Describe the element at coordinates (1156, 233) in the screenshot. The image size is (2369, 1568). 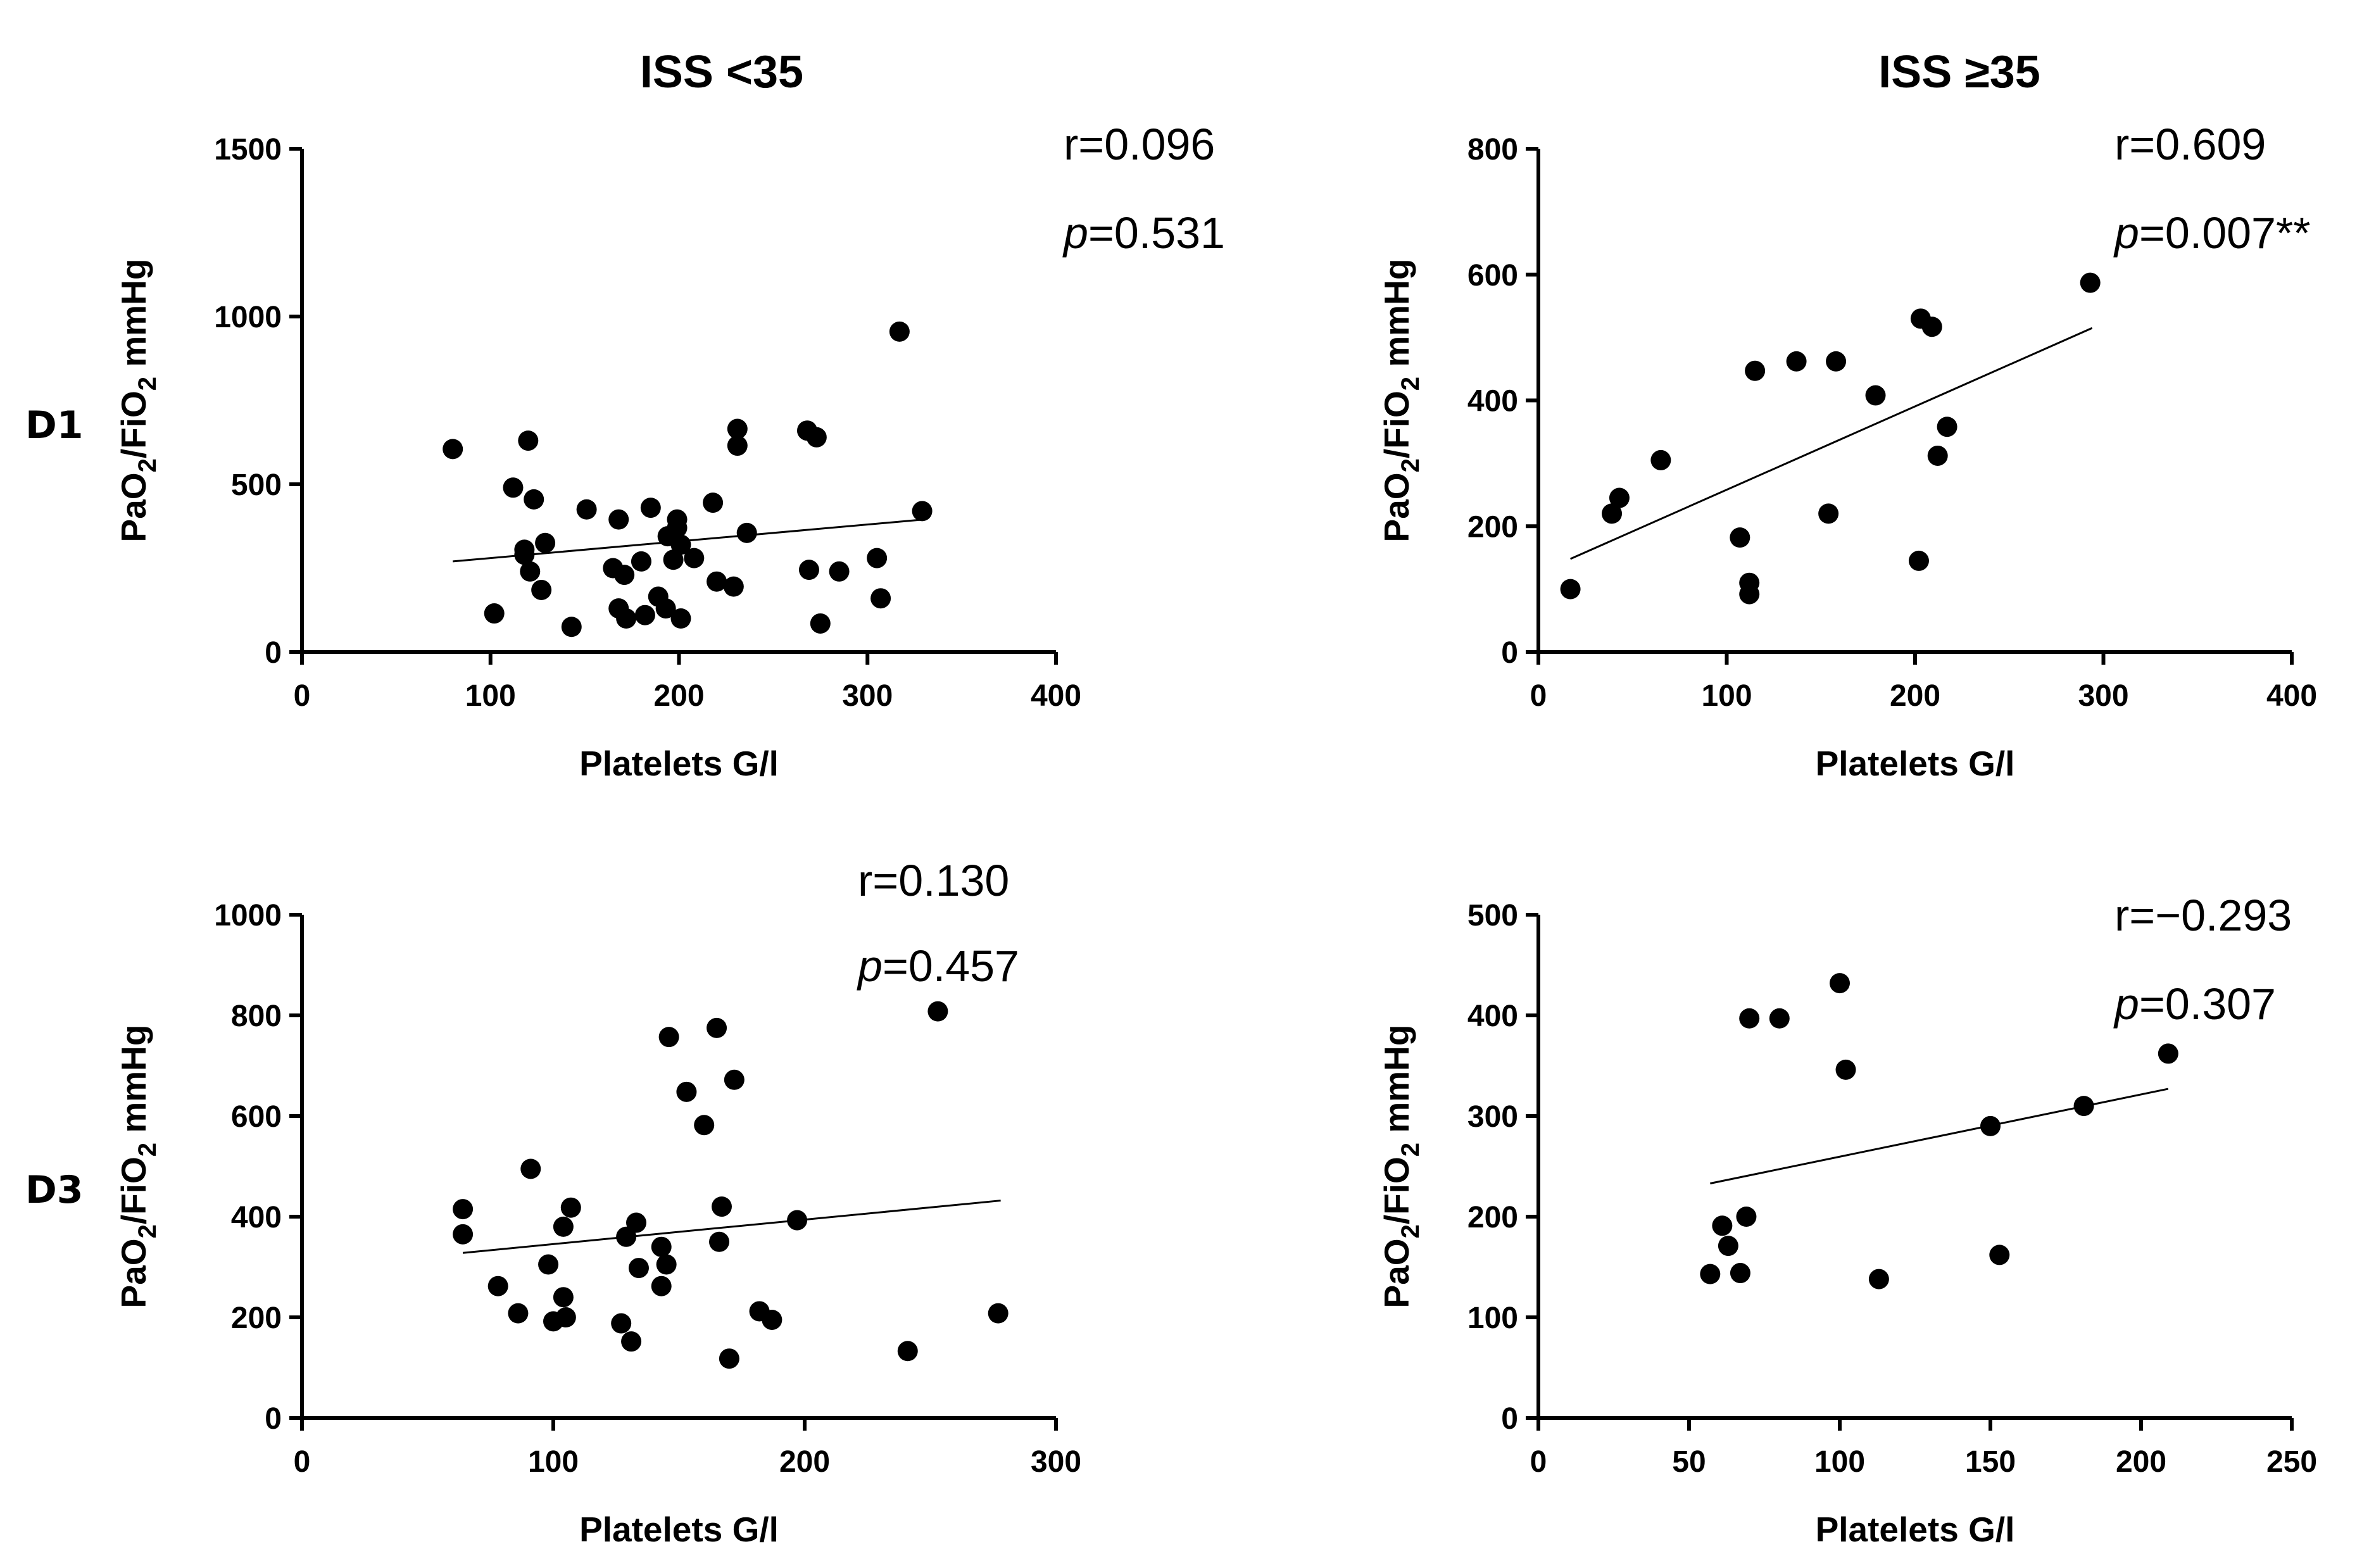
I see `p-value-number: =0.531` at that location.